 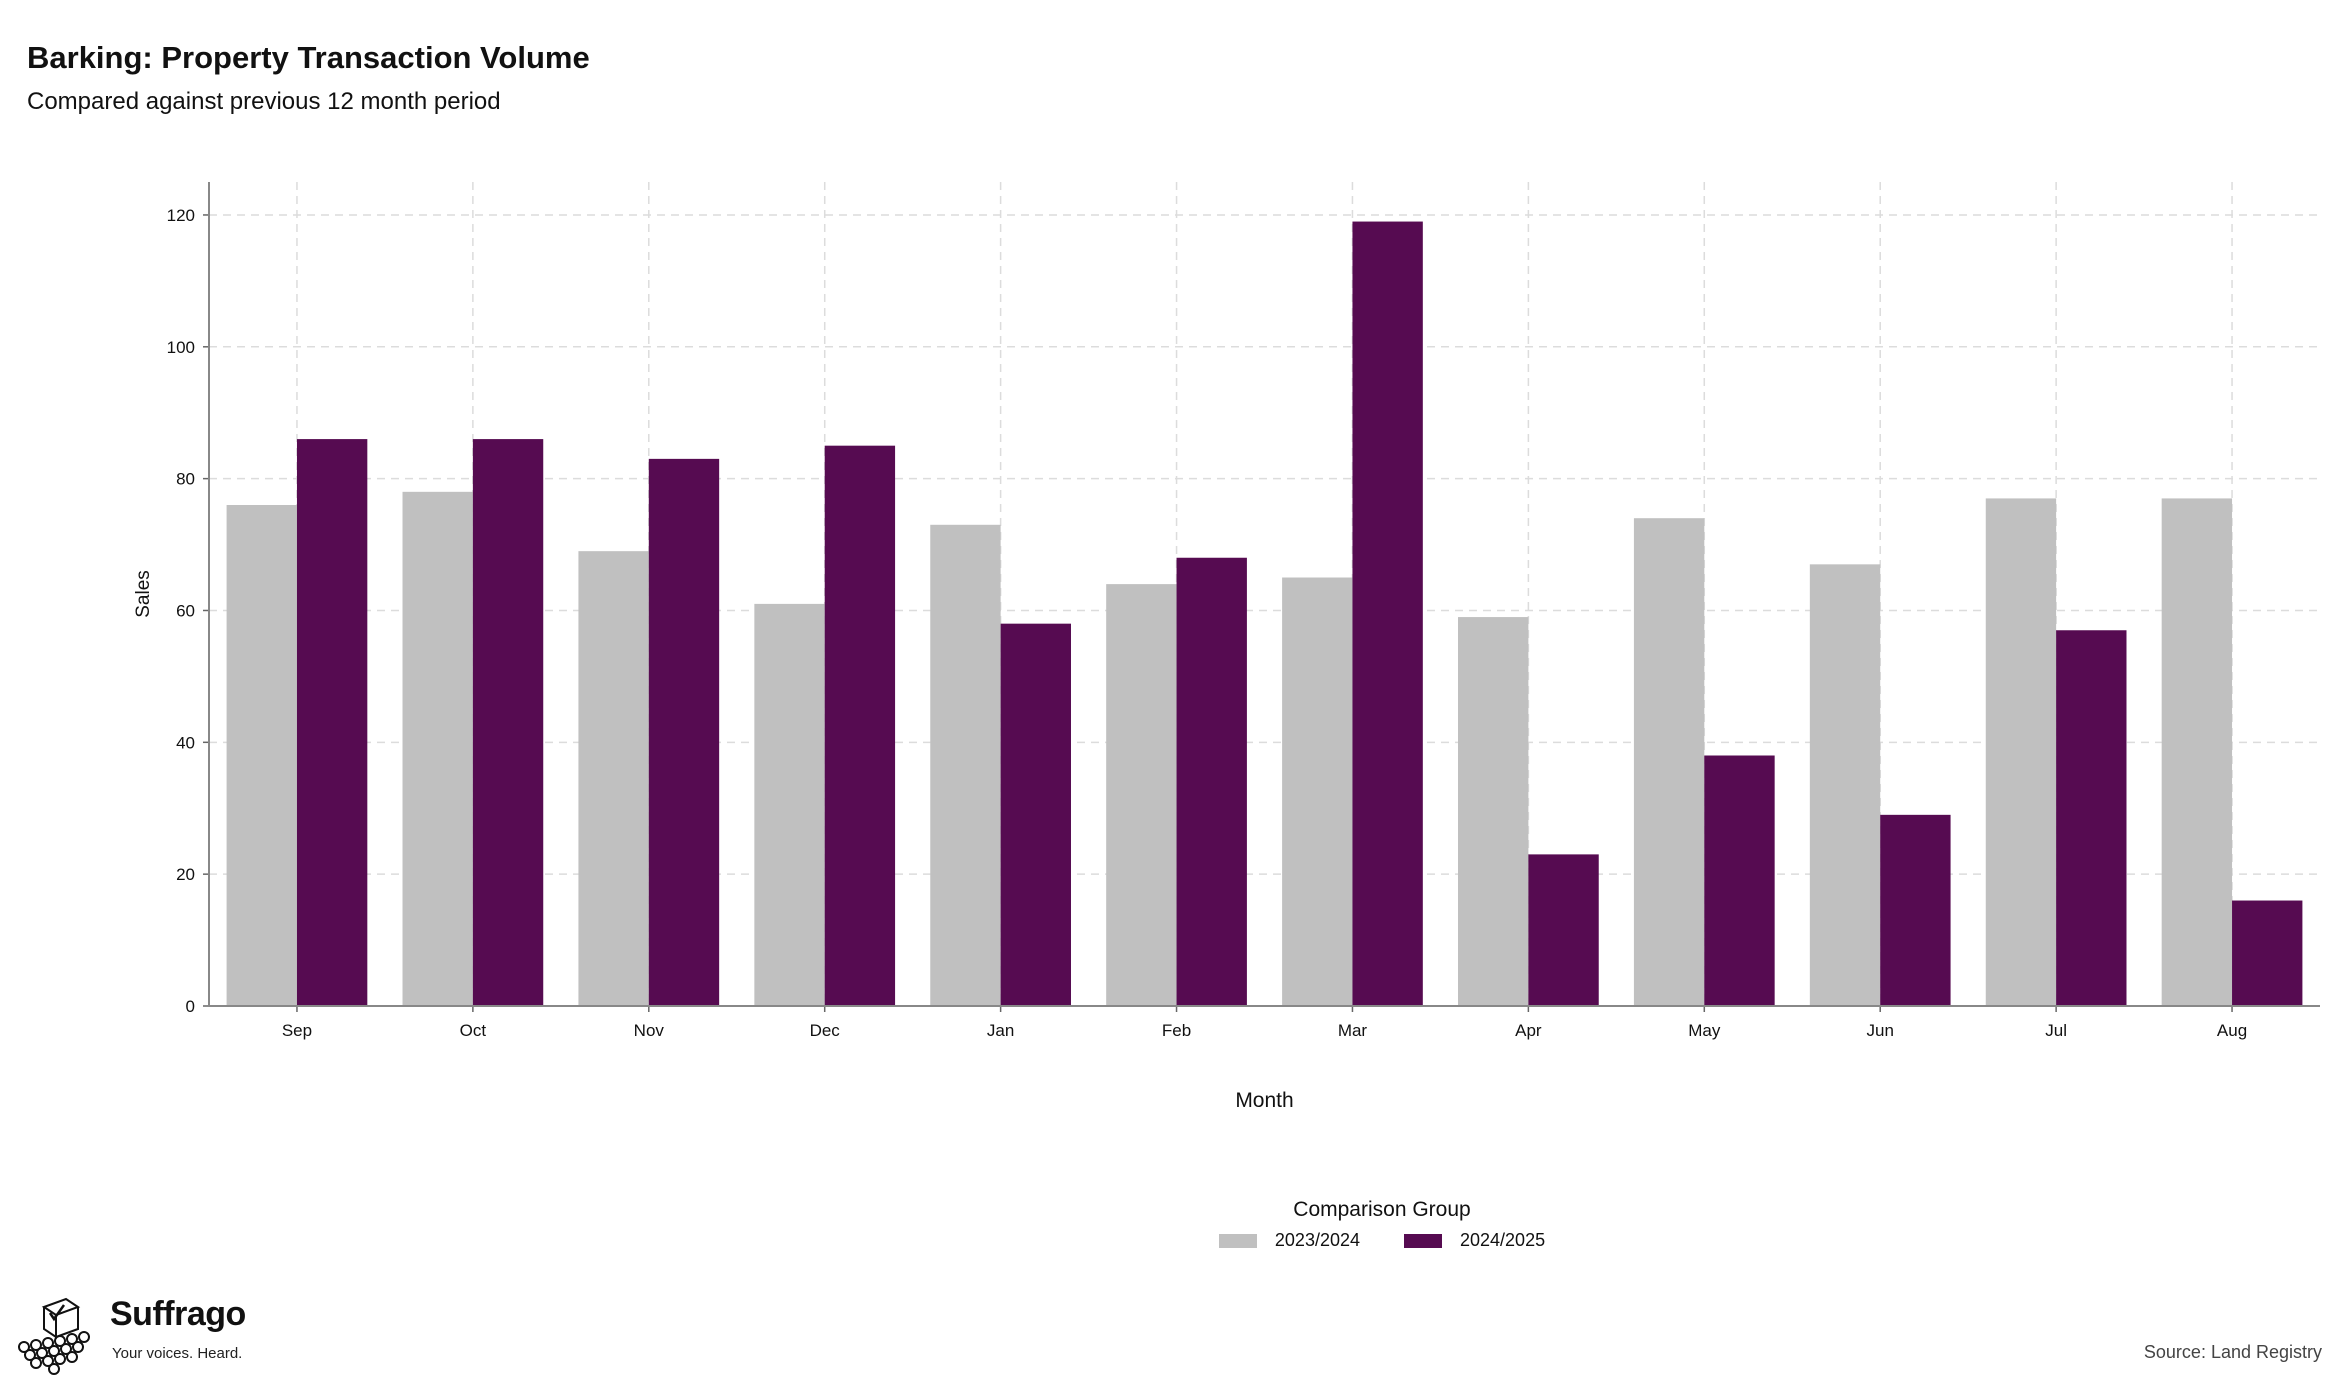 What do you see at coordinates (1387, 613) in the screenshot?
I see `bar-2024-2025-mar` at bounding box center [1387, 613].